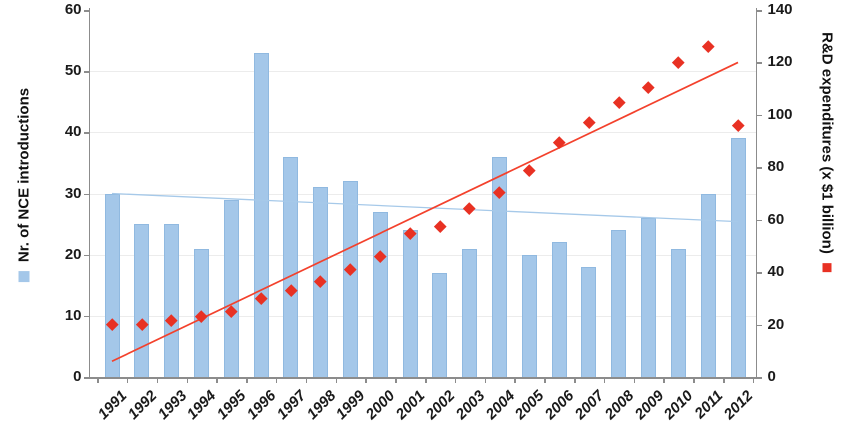  I want to click on bar-2006, so click(559, 309).